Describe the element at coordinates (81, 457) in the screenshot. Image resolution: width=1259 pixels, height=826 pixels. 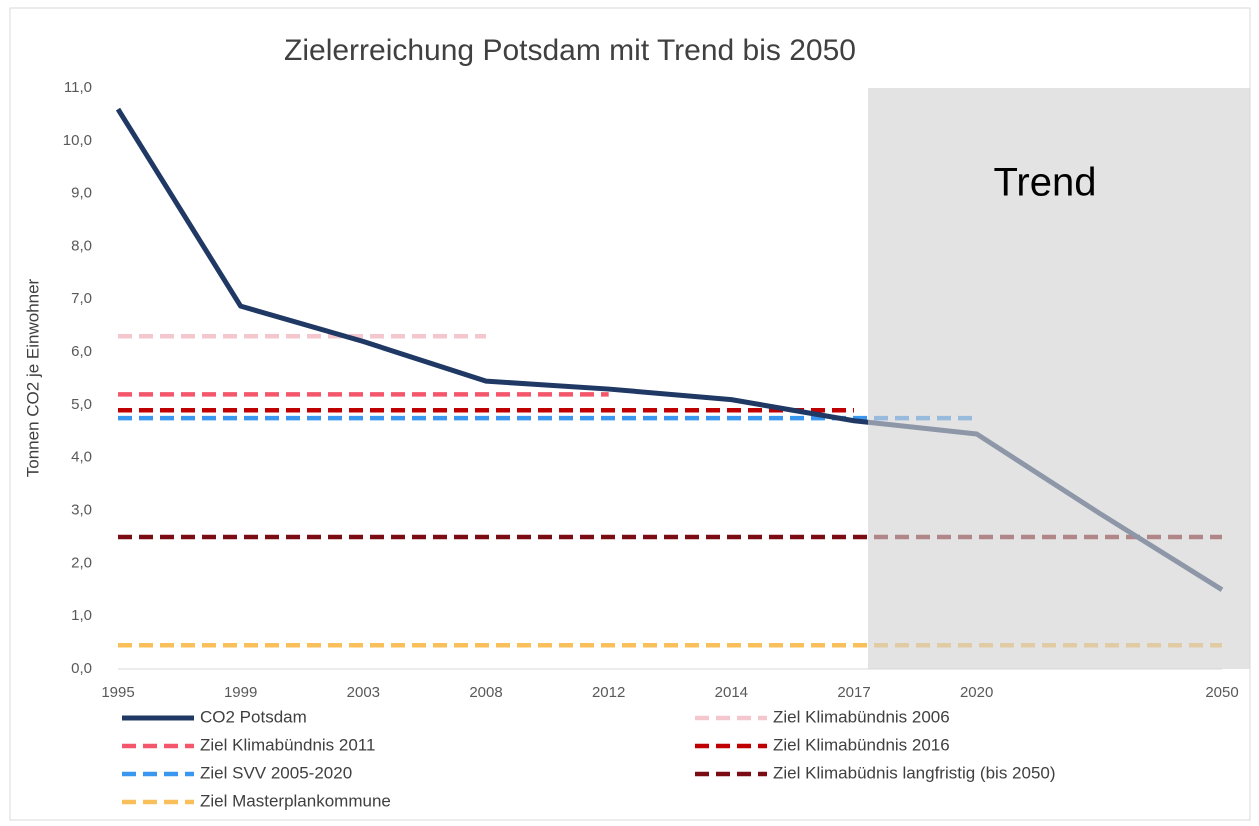
I see `y-tick-label: 4,0` at that location.